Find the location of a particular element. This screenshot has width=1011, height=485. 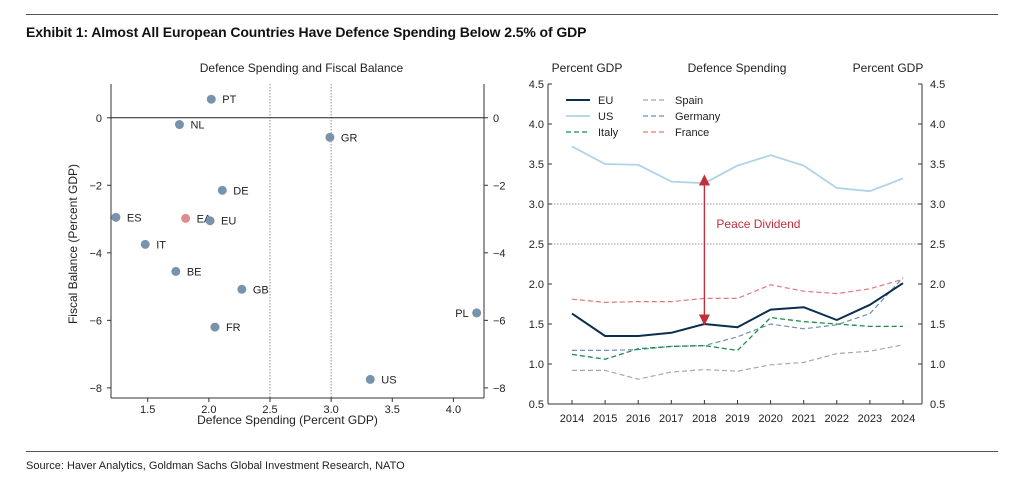

scatter-x-tick-label: 3.5 is located at coordinates (392, 410).